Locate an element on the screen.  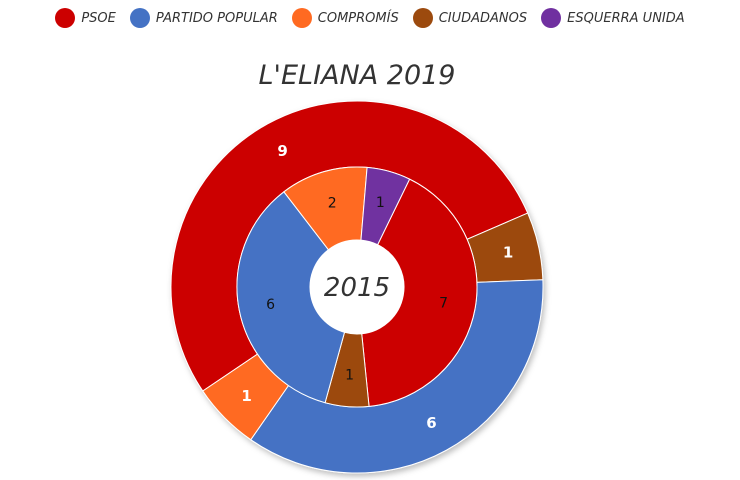
inner-data-label: 7 is located at coordinates (443, 303).